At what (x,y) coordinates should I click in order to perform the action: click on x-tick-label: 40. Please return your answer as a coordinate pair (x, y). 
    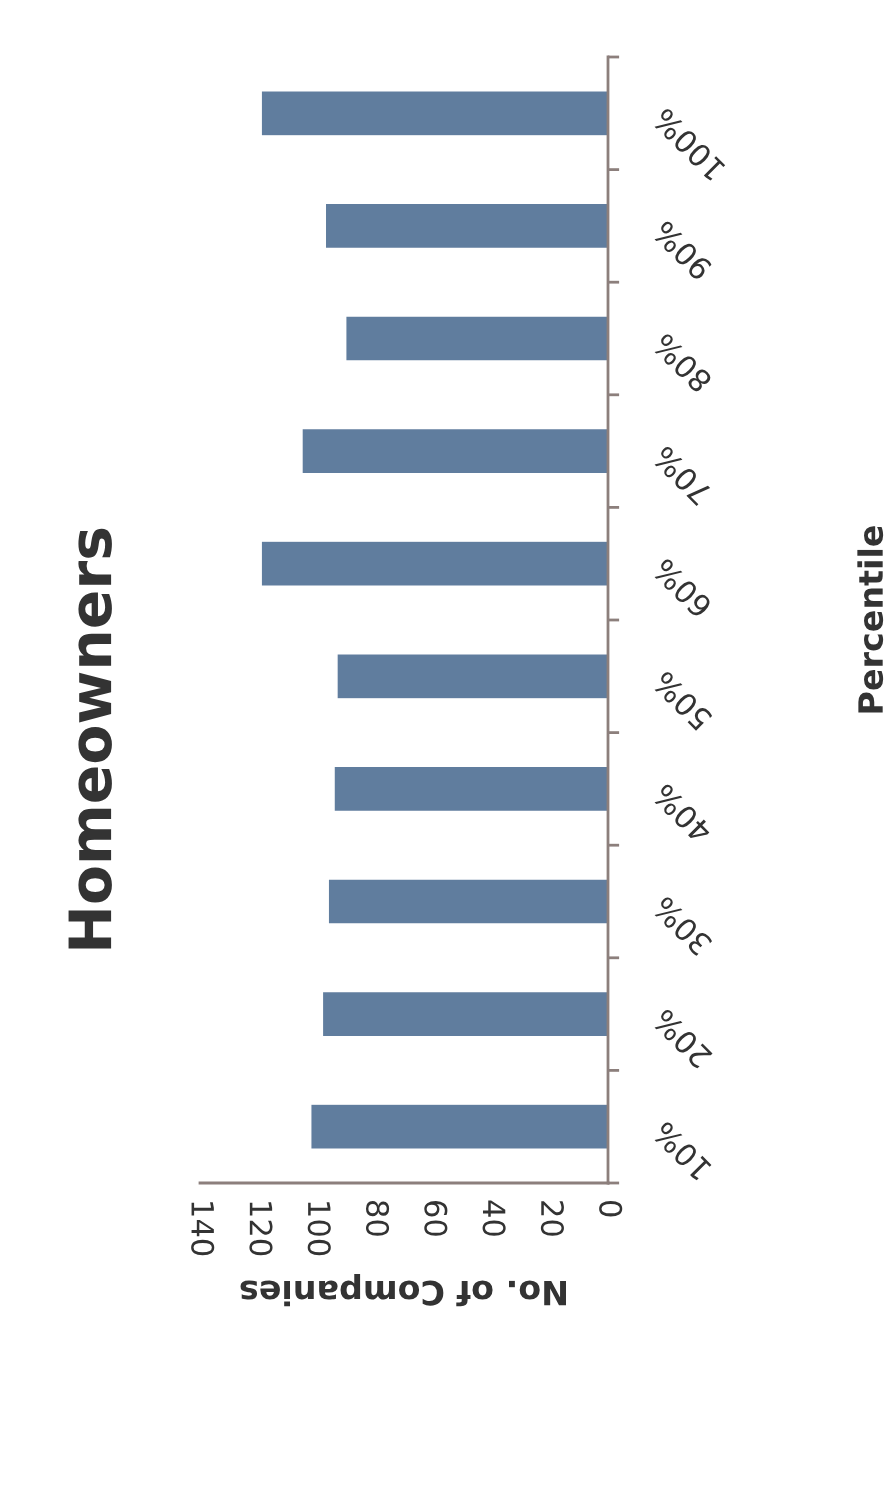
    Looking at the image, I should click on (494, 1218).